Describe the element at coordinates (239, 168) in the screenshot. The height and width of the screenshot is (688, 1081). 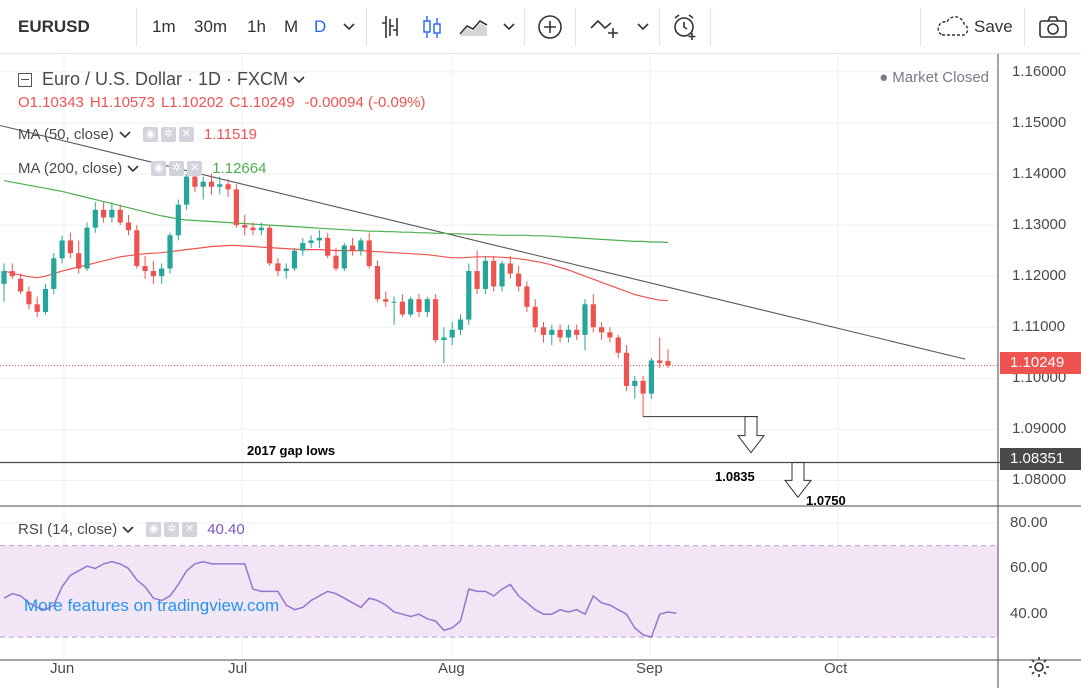
I see `ma200-value: 1.12664` at that location.